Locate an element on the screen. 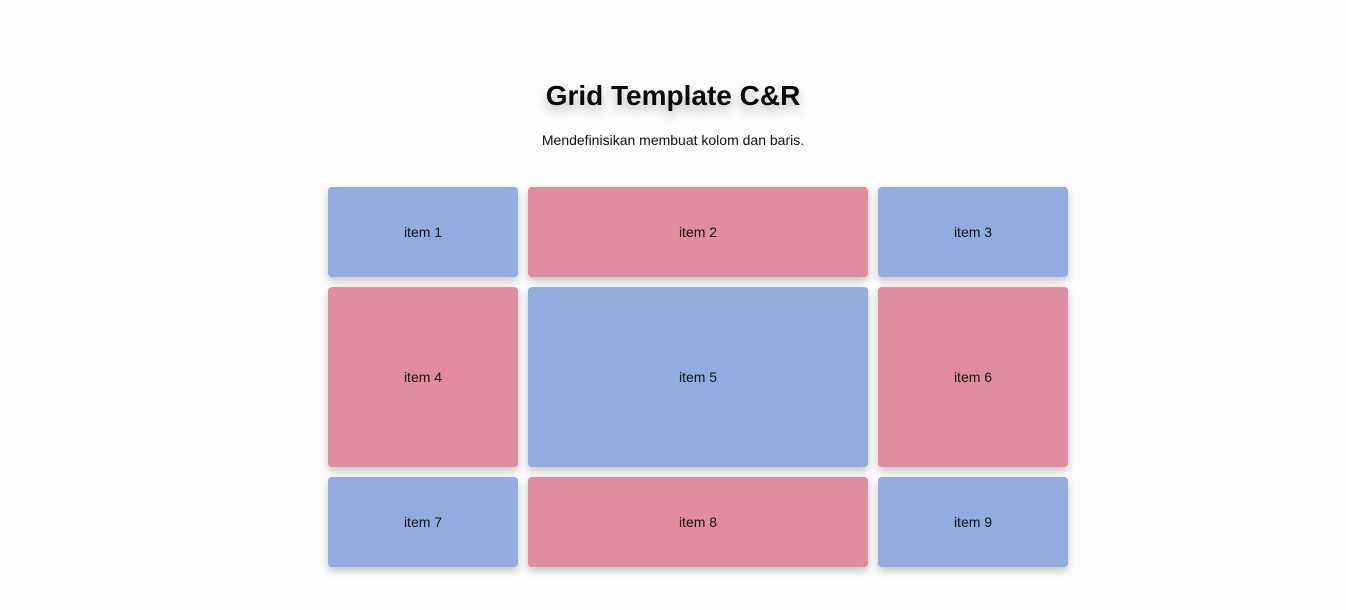 The image size is (1346, 610). grid-item-9: item 9 is located at coordinates (973, 522).